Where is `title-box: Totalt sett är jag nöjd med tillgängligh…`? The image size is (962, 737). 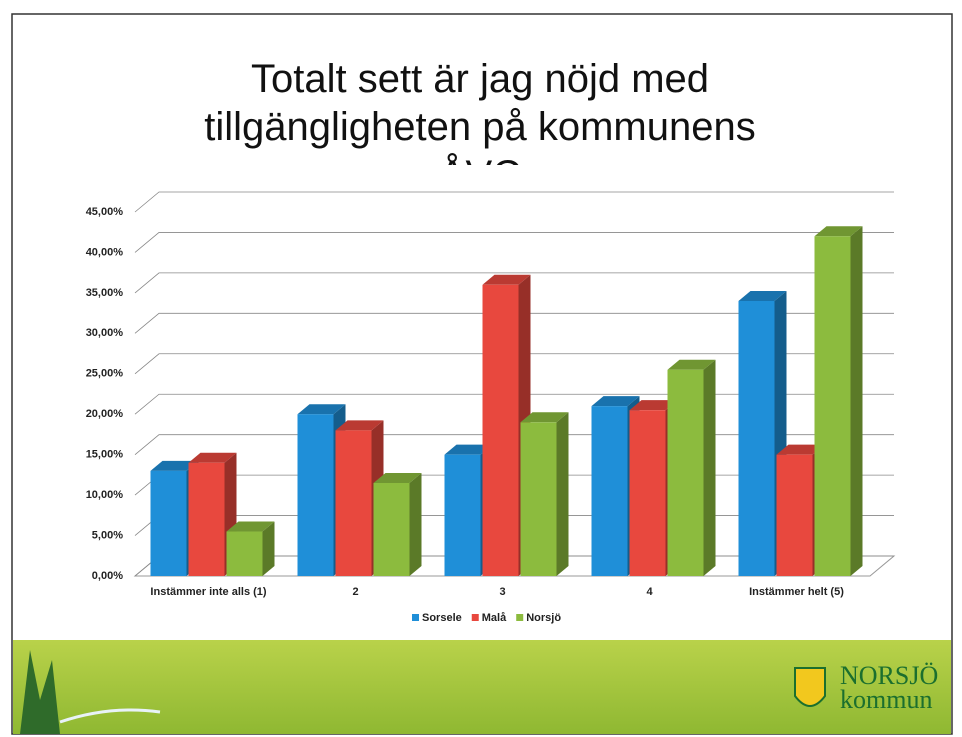 title-box: Totalt sett är jag nöjd med tillgängligh… is located at coordinates (480, 111).